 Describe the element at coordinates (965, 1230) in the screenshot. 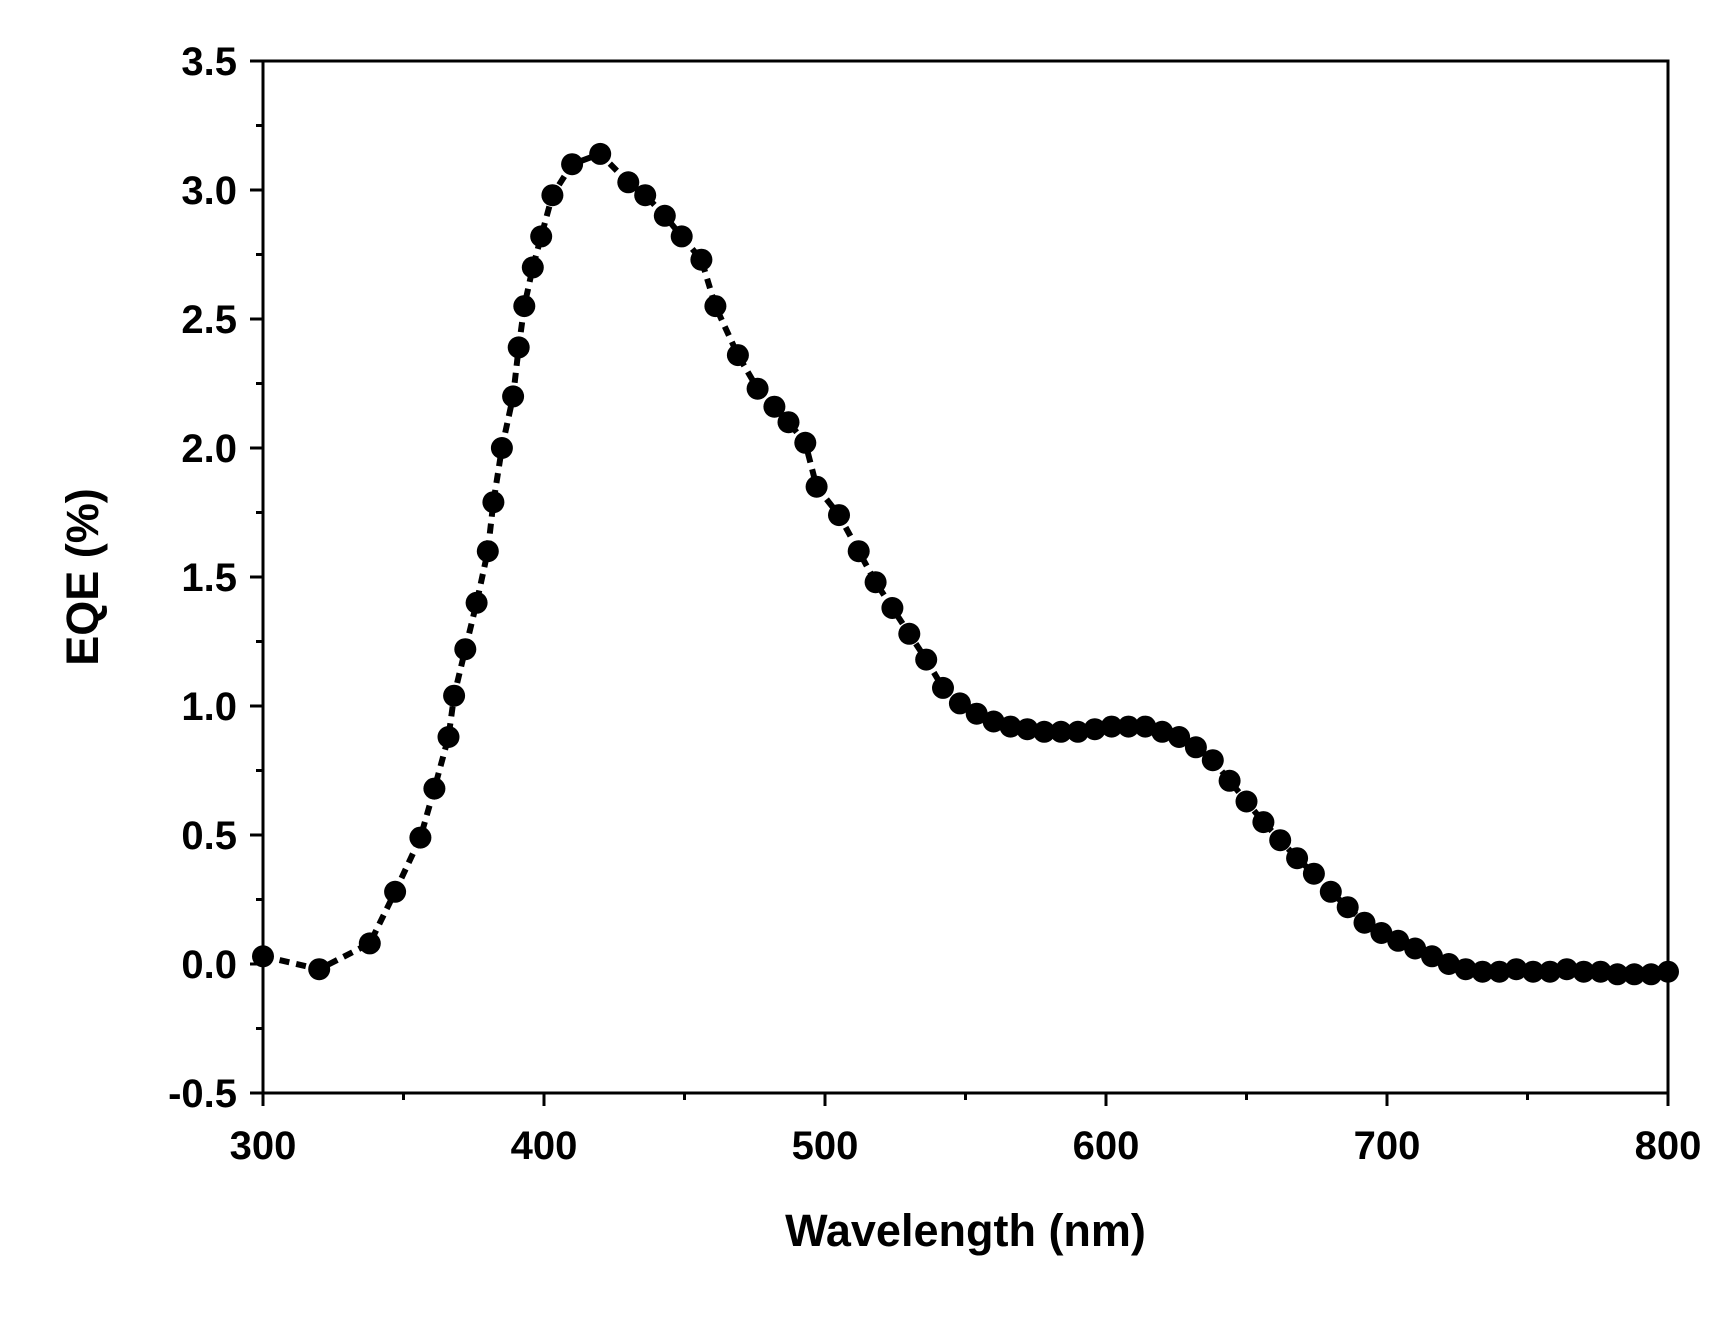

I see `x-axis-title: Wavelength (nm)` at that location.